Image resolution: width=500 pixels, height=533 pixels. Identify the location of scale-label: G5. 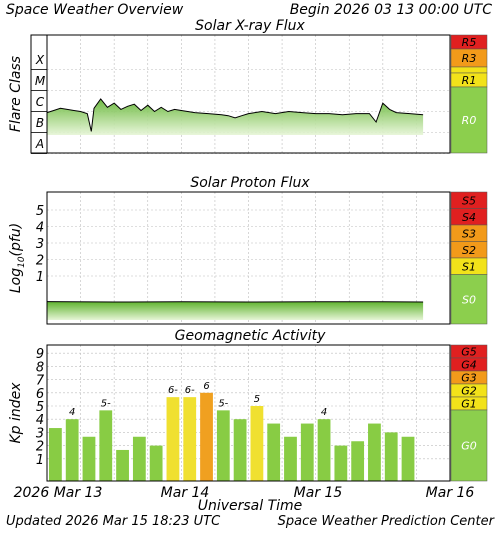
(469, 352).